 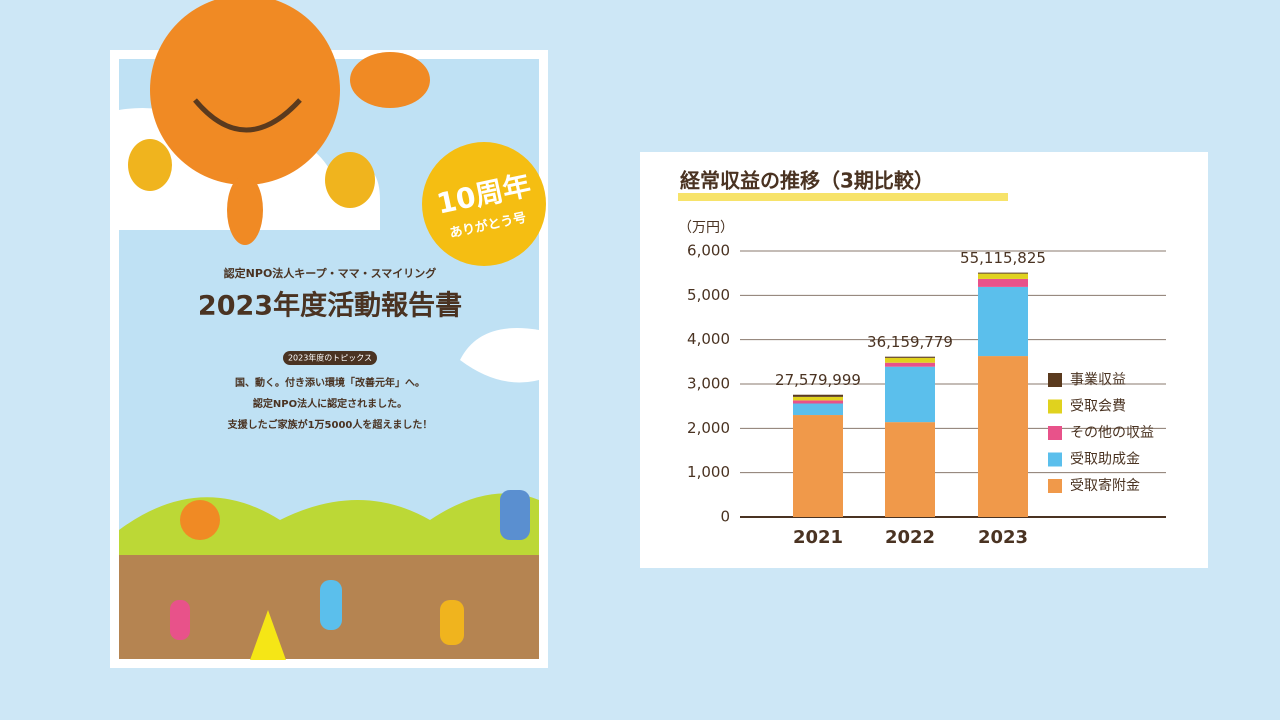 What do you see at coordinates (708, 472) in the screenshot?
I see `y-tick-label: 1,000` at bounding box center [708, 472].